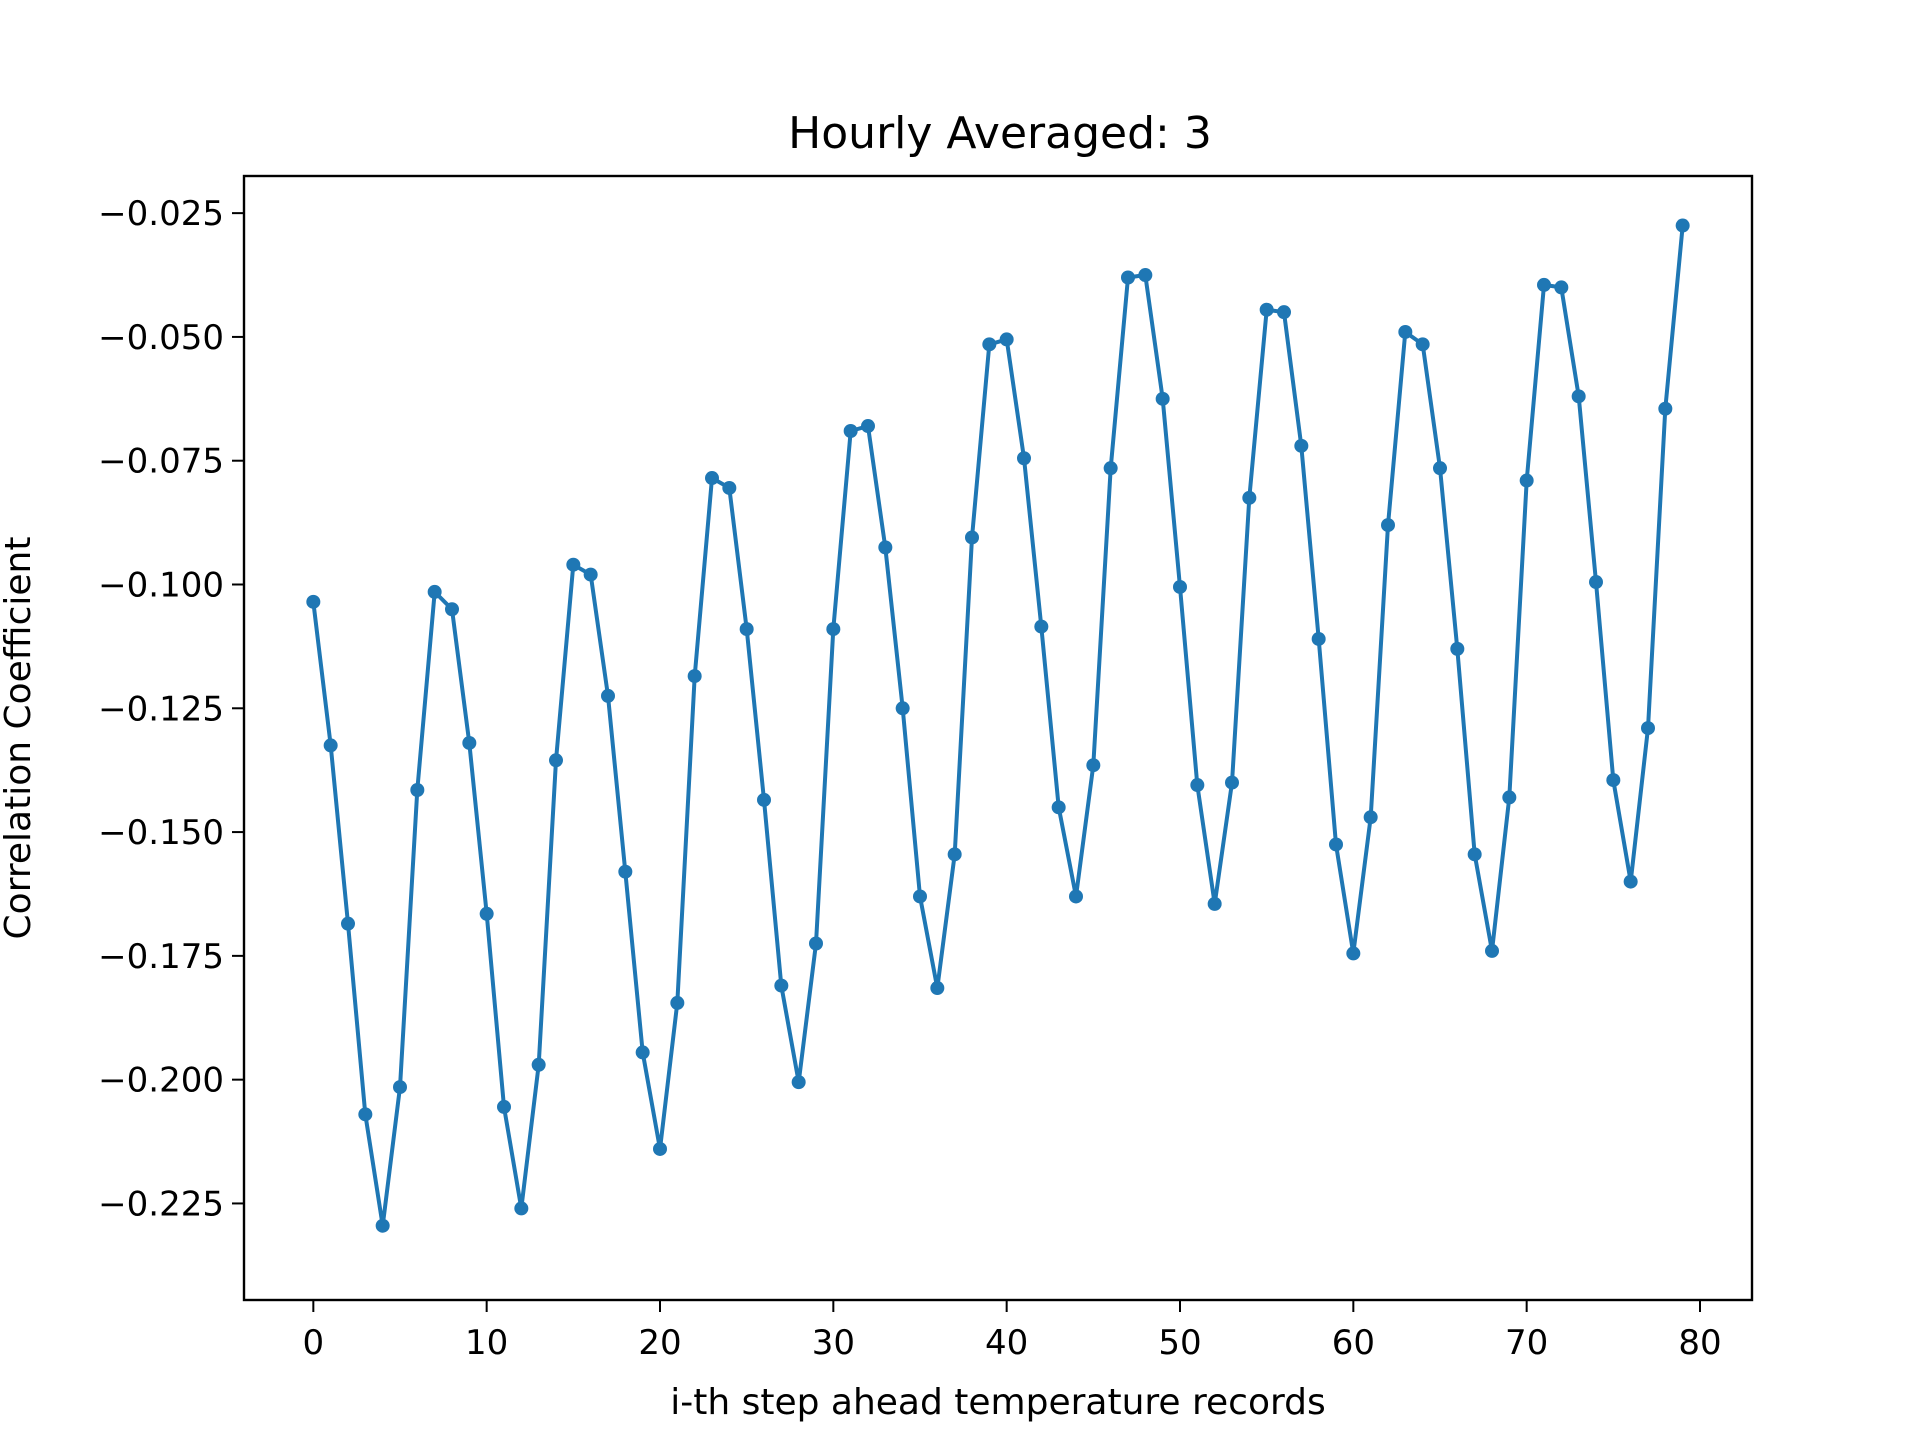 This screenshot has width=1920, height=1440. I want to click on y-axis-label: Correlation Coefficient, so click(19, 738).